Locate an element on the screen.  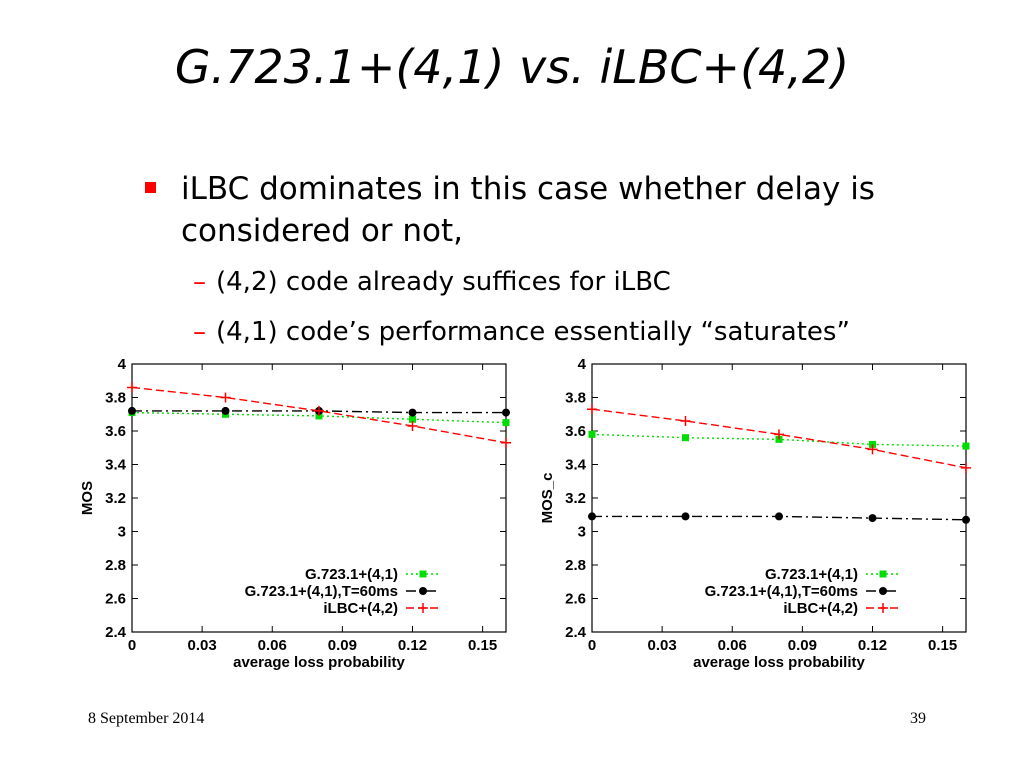
subbullet-item: – (4,2) code already suffices for iLBC is located at coordinates (583, 282).